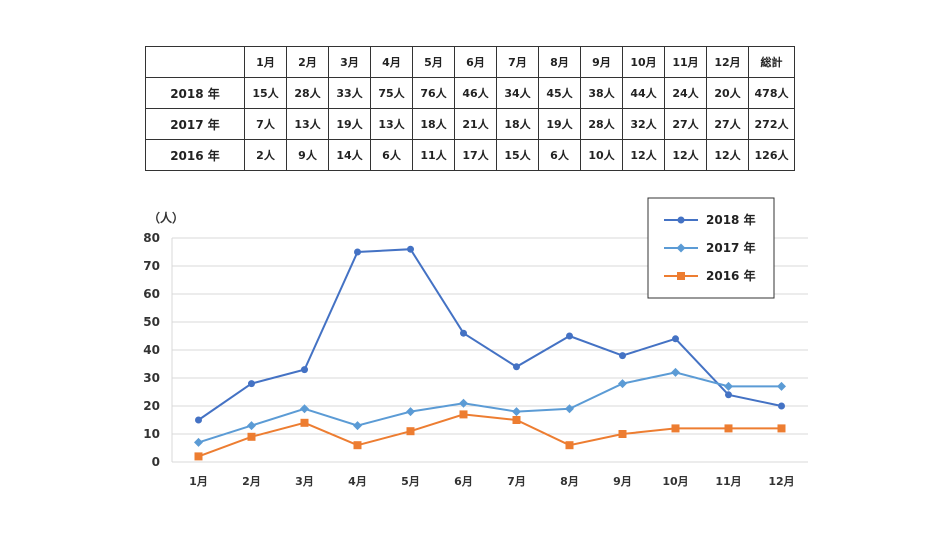 Image resolution: width=950 pixels, height=542 pixels. What do you see at coordinates (601, 124) in the screenshot?
I see `table-cell: 28人` at bounding box center [601, 124].